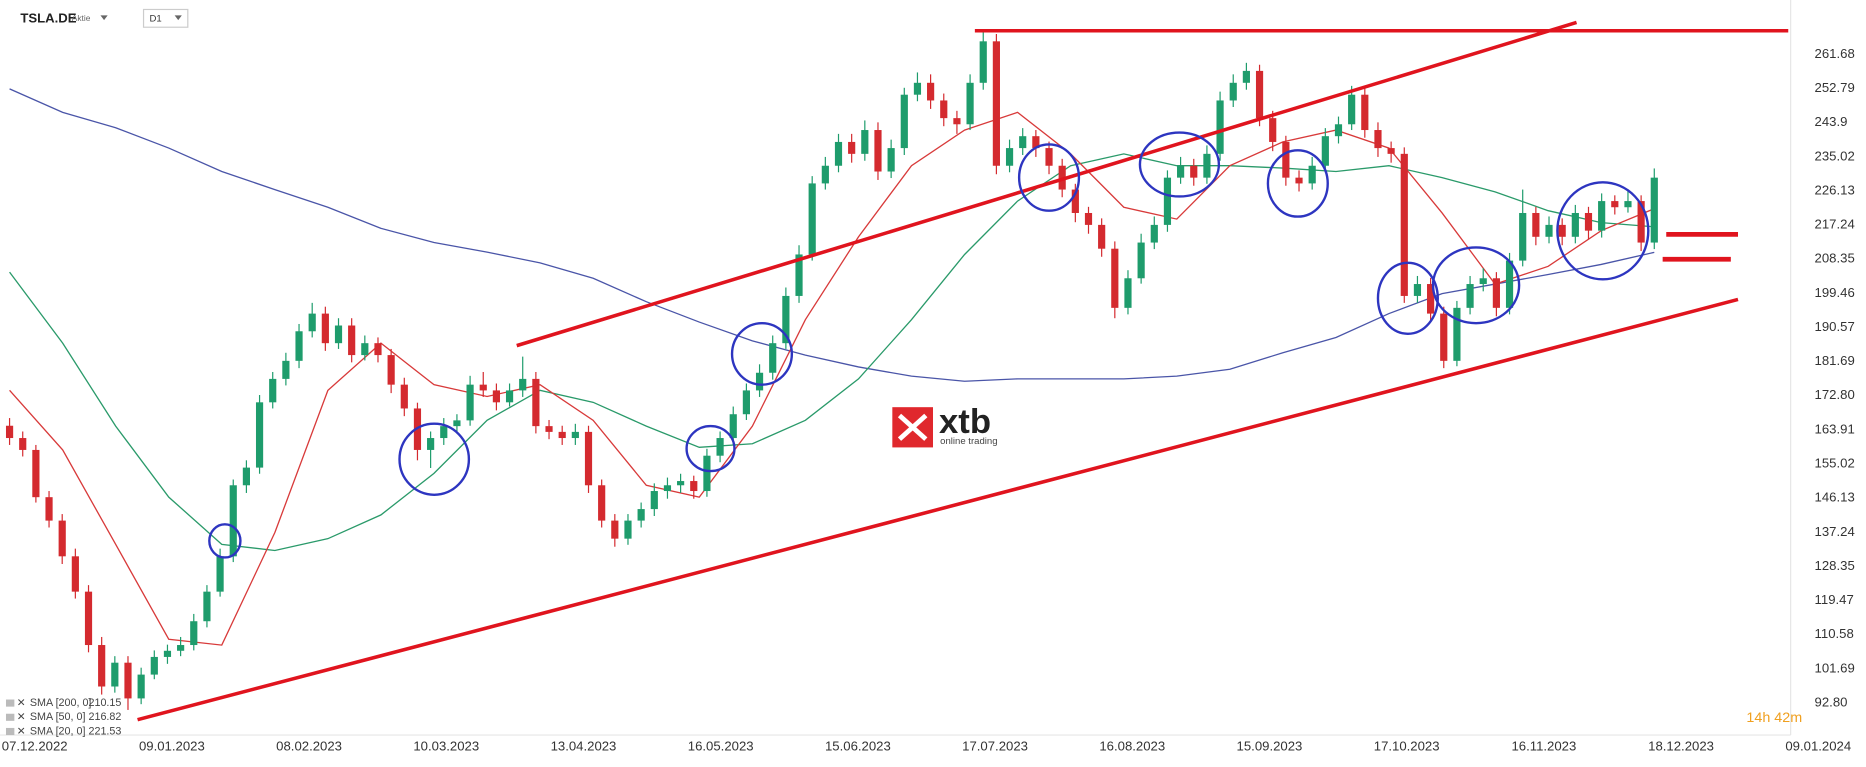 The width and height of the screenshot is (1866, 767). I want to click on y-tick-label: 128.35, so click(1835, 565).